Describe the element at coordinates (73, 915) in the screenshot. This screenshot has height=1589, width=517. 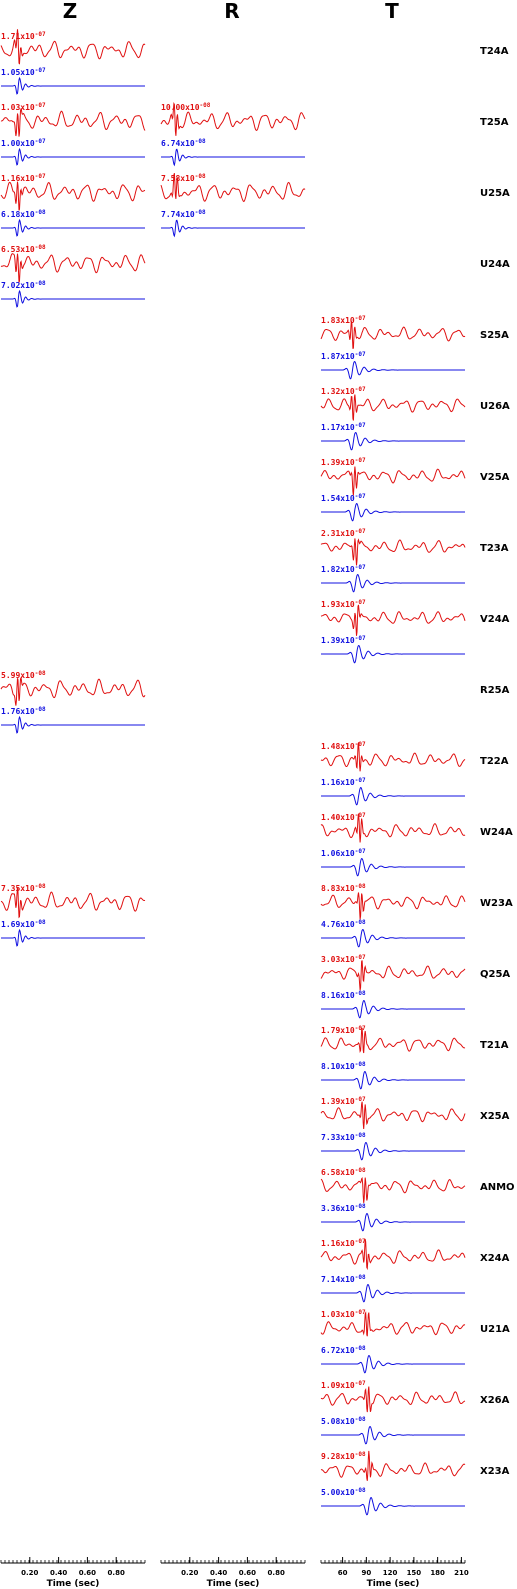
I see `trace-w23a-z: 7.35x10-08 1.69x10-08` at that location.